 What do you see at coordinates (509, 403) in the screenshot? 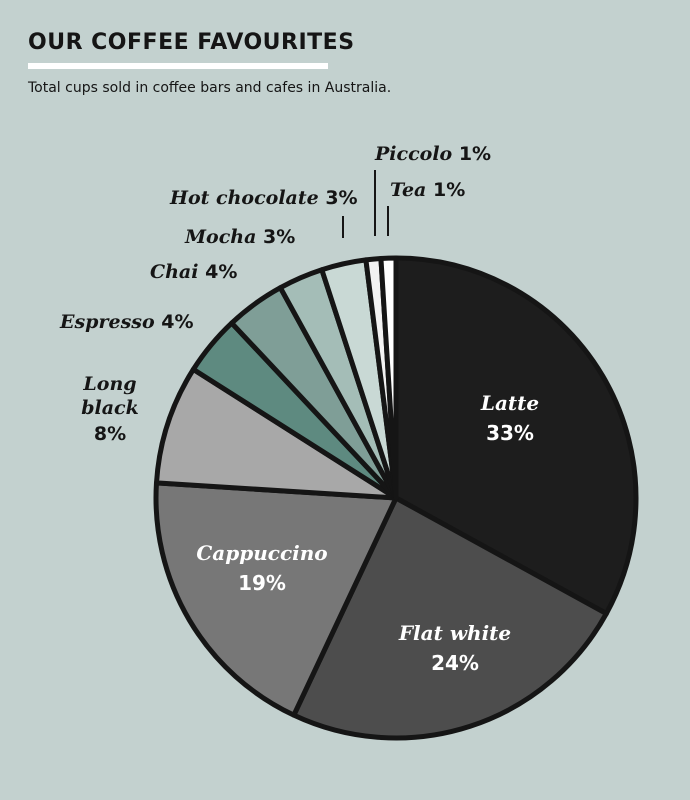
I see `slice-label-latte: Latte` at bounding box center [509, 403].